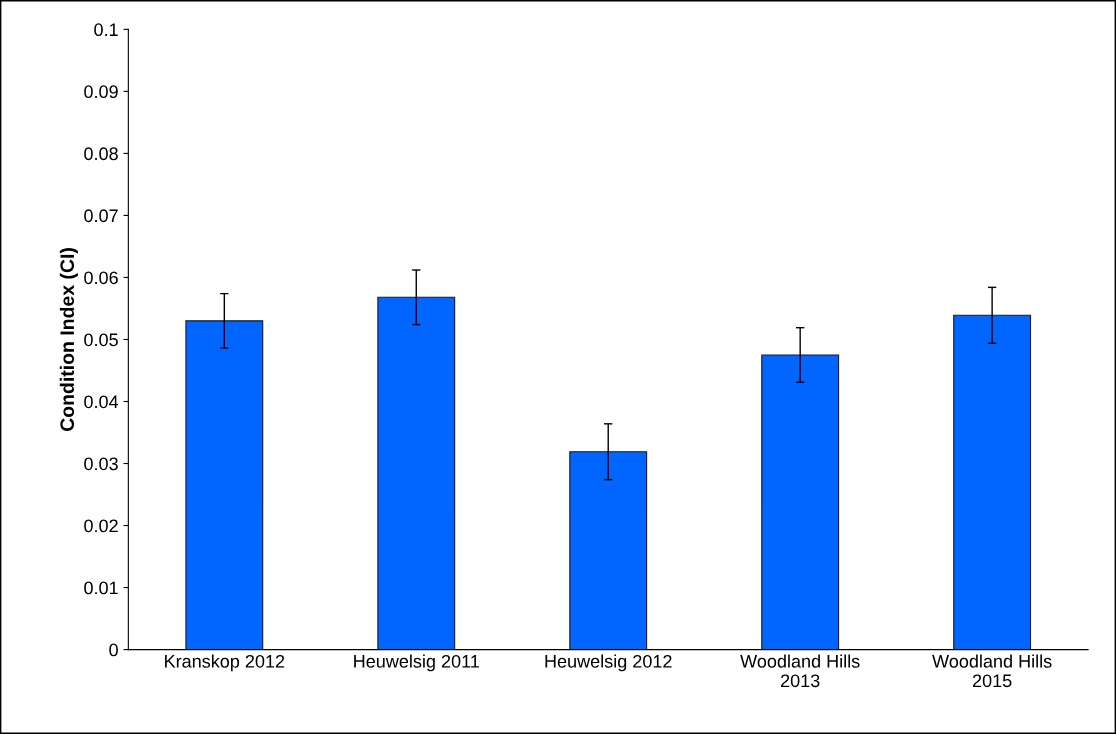 Image resolution: width=1116 pixels, height=734 pixels. I want to click on y-tick-label: 0.07, so click(101, 216).